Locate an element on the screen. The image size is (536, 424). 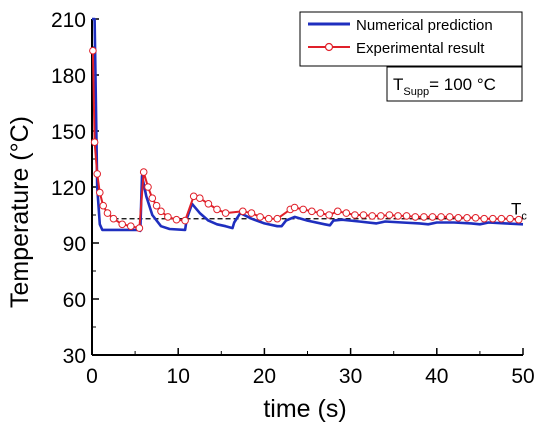
x-tick-label: 50 is located at coordinates (522, 376).